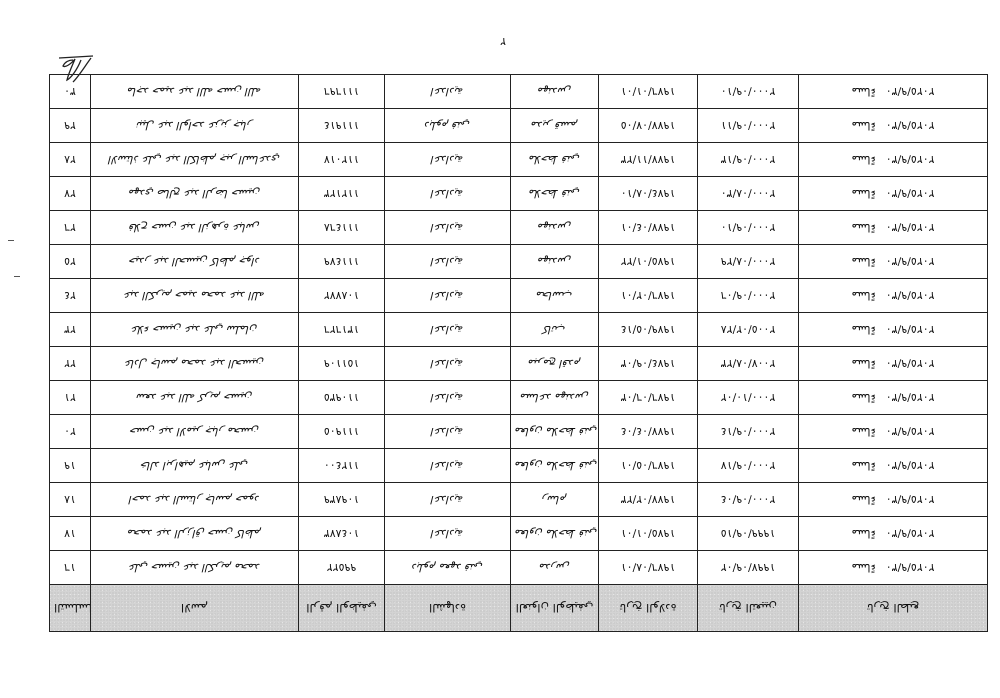 The height and width of the screenshot is (698, 1000). I want to click on header-qualification: الشهادة, so click(447, 608).